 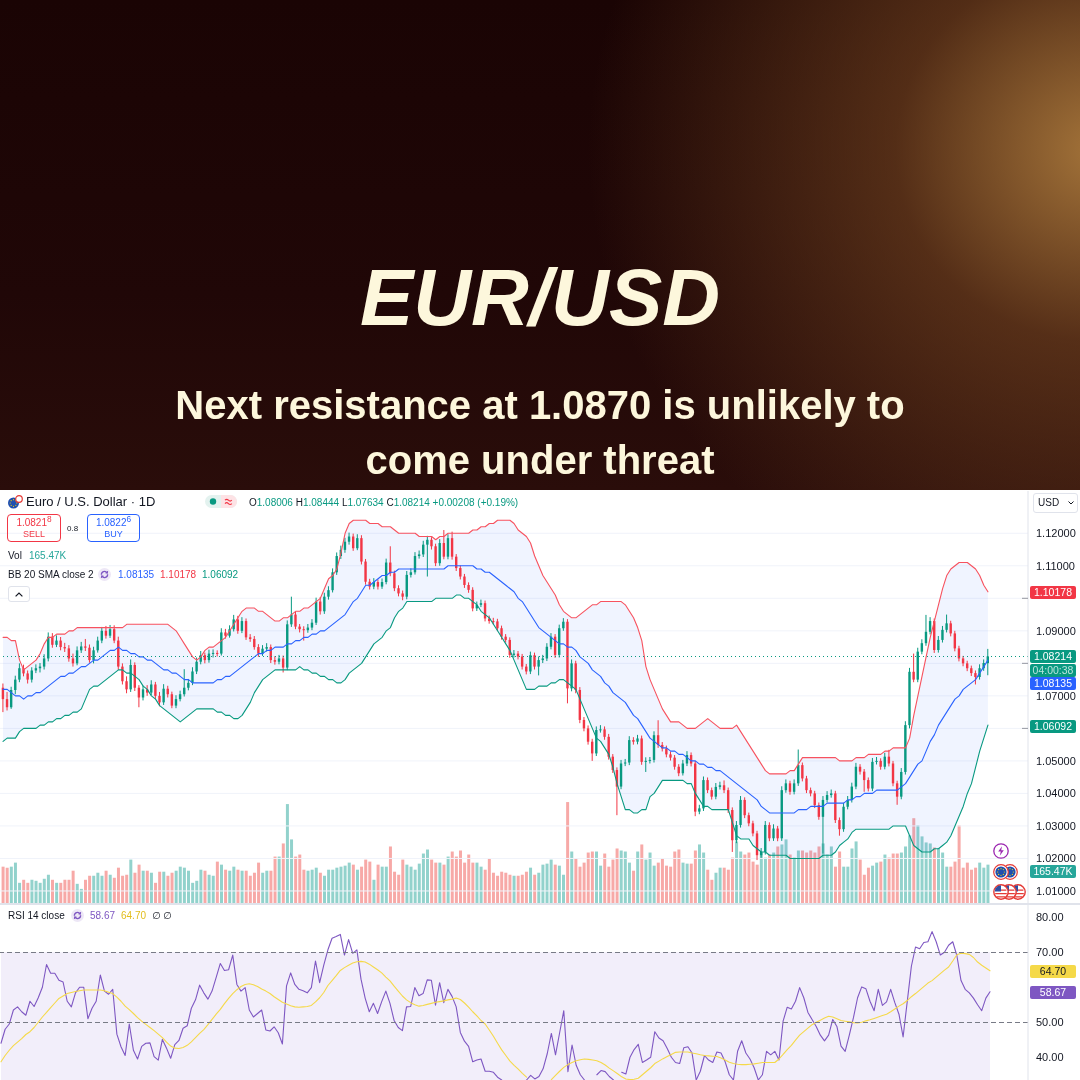 What do you see at coordinates (1053, 971) in the screenshot?
I see `text: 64.70` at bounding box center [1053, 971].